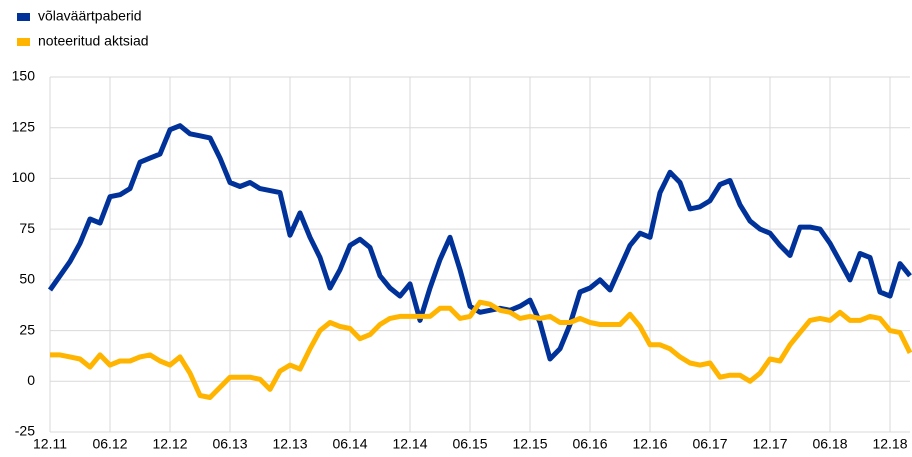 This screenshot has height=457, width=912. What do you see at coordinates (93, 41) in the screenshot?
I see `legend-label: noteeritud aktsiad` at bounding box center [93, 41].